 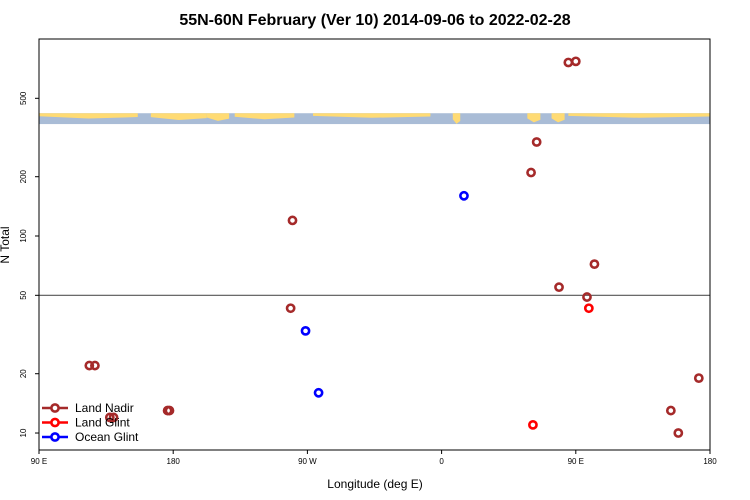 I want to click on world-map-band, so click(x=374, y=119).